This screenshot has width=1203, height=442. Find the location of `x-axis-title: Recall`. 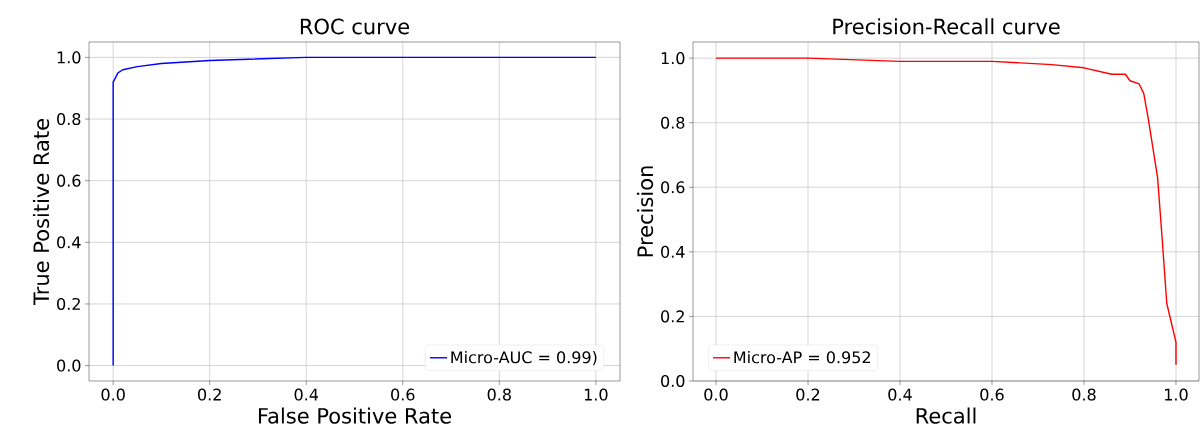

x-axis-title: Recall is located at coordinates (946, 415).